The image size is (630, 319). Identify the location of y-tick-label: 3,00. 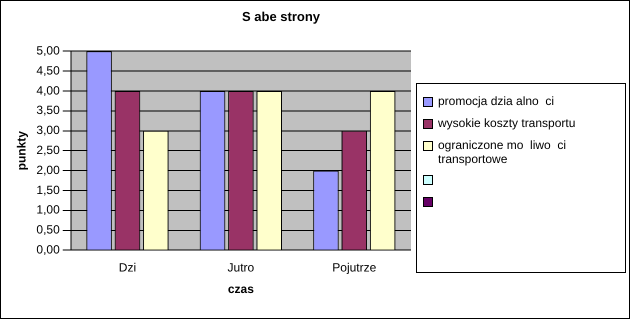
(48, 130).